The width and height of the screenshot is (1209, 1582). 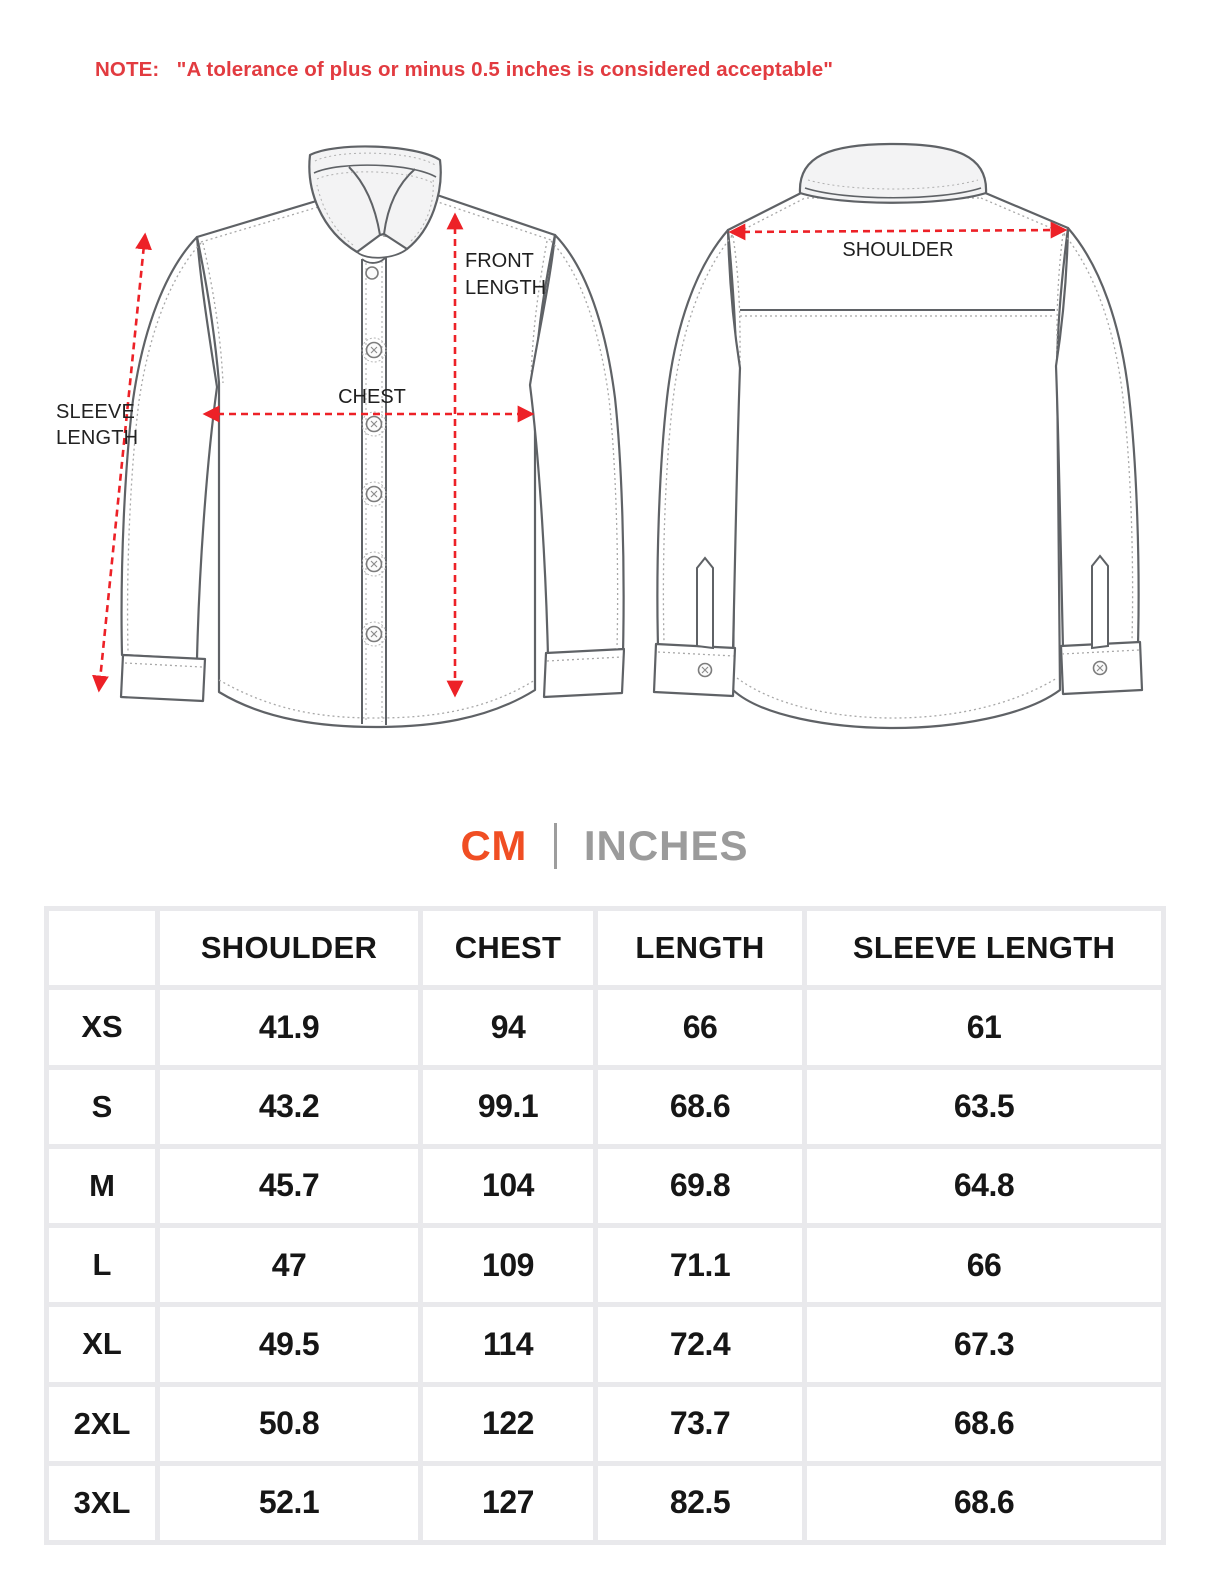 What do you see at coordinates (508, 1344) in the screenshot?
I see `value-cell: 114` at bounding box center [508, 1344].